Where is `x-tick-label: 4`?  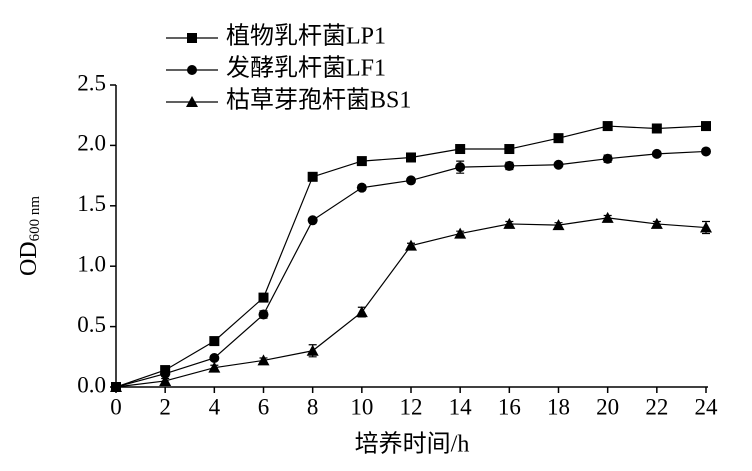
x-tick-label: 4 is located at coordinates (215, 406).